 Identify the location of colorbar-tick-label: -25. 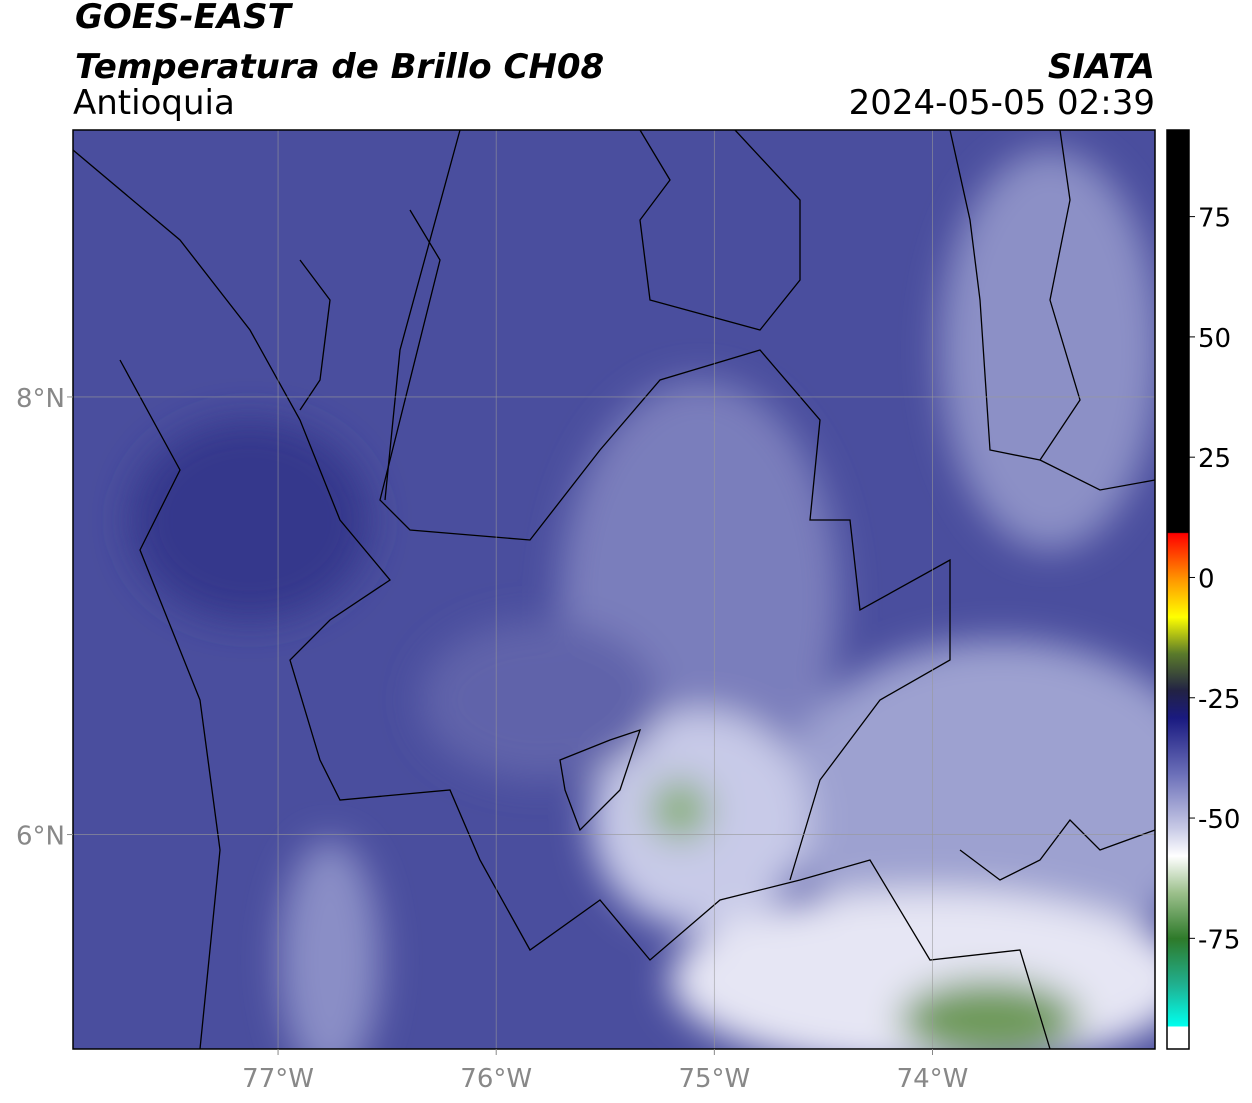
(1219, 700).